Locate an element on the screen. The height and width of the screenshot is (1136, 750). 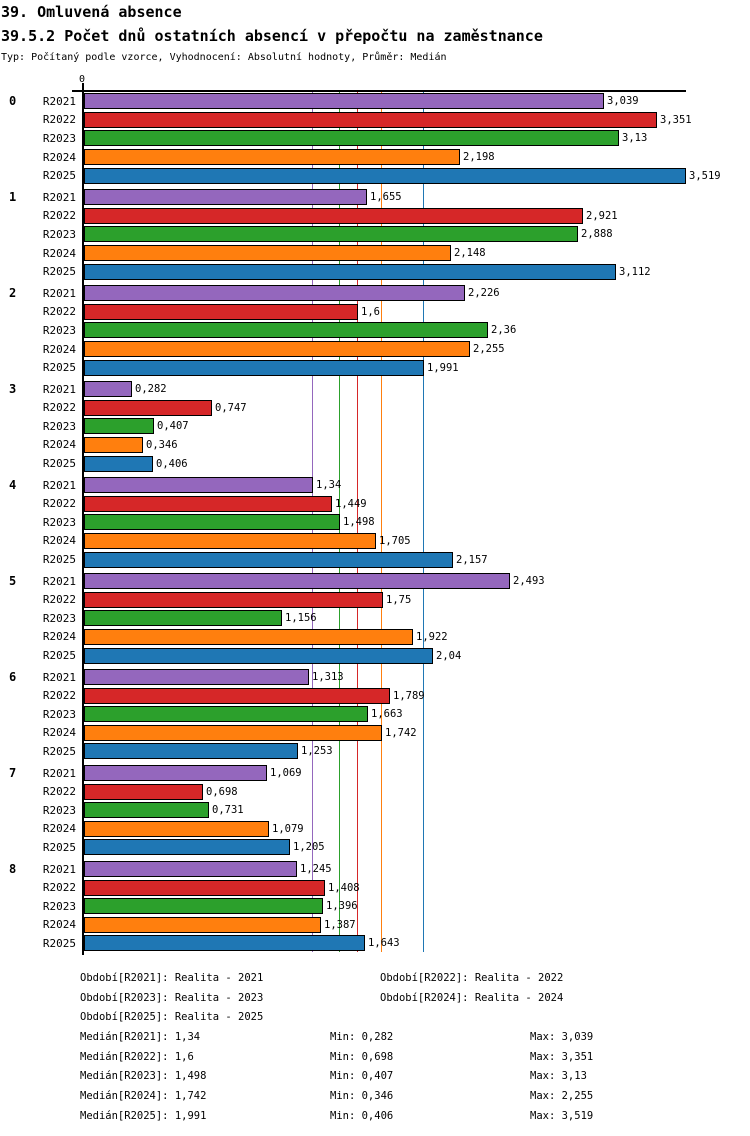
legend-period-item: Období[R2023]: Realita - 2023 is located at coordinates (172, 997).